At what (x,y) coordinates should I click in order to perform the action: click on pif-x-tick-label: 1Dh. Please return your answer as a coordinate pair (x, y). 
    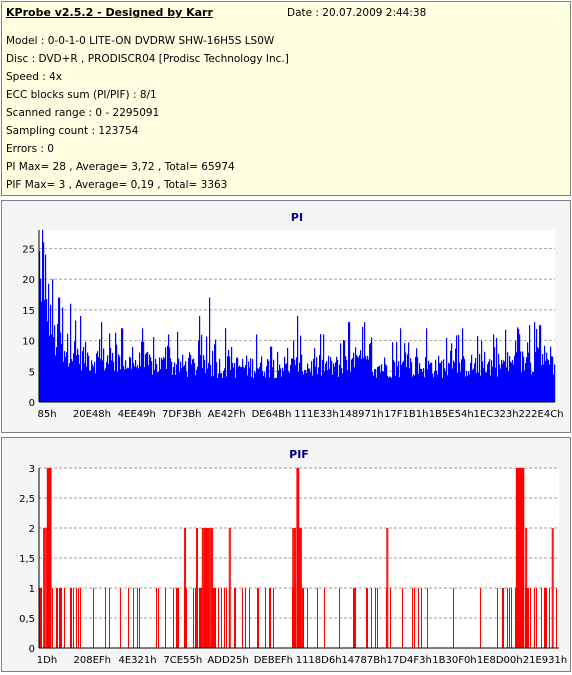
    Looking at the image, I should click on (47, 660).